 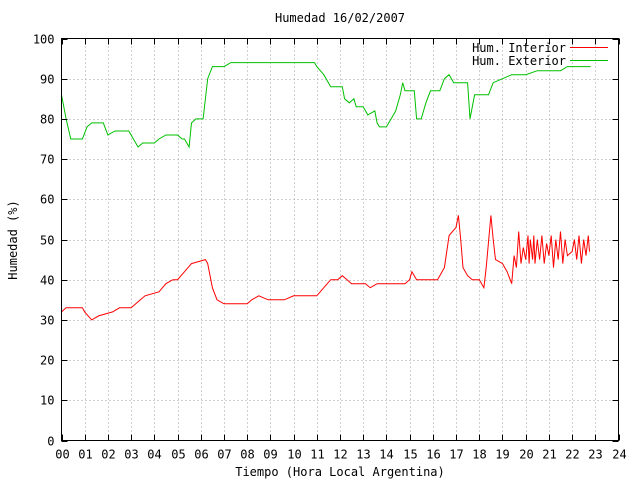 What do you see at coordinates (47, 160) in the screenshot?
I see `y-tick-label: 70` at bounding box center [47, 160].